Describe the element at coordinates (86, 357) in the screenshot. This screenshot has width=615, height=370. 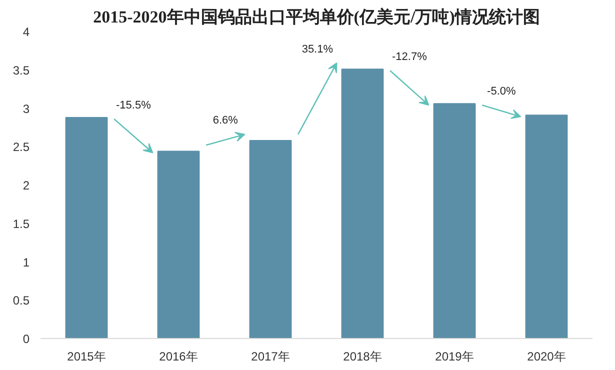
I see `x-tick-label: 2015年` at that location.